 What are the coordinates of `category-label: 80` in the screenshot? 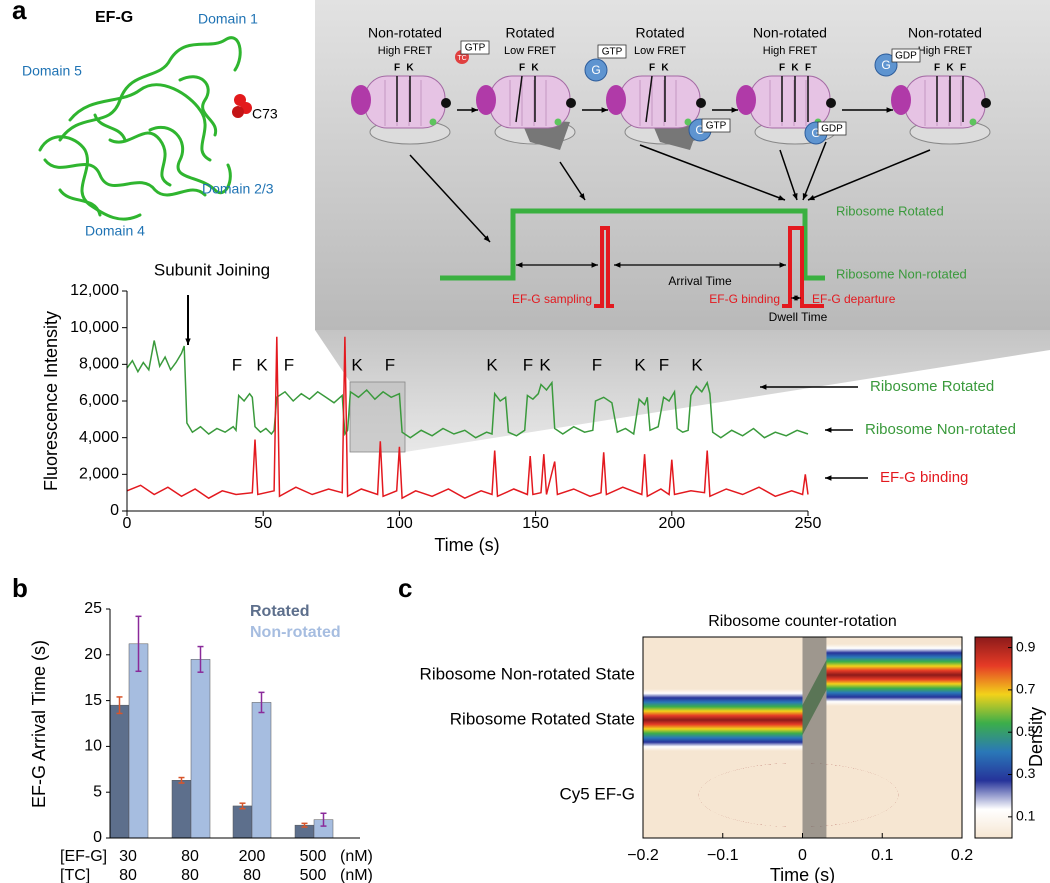 It's located at (128, 875).